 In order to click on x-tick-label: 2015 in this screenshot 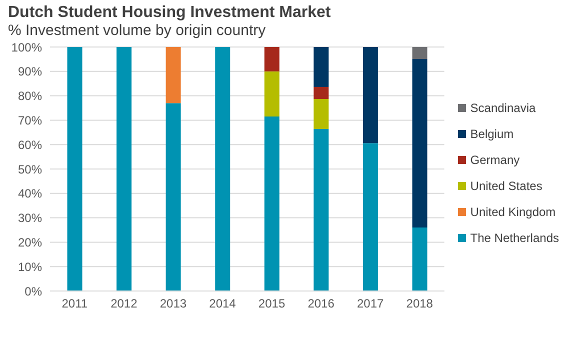, I will do `click(272, 303)`.